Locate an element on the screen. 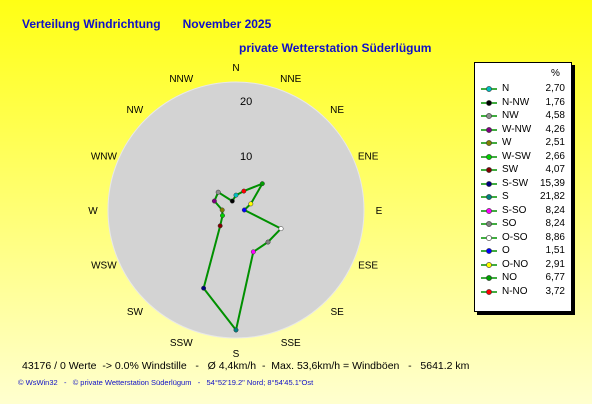 This screenshot has width=592, height=404. legend-item-value: 3,72 is located at coordinates (555, 291).